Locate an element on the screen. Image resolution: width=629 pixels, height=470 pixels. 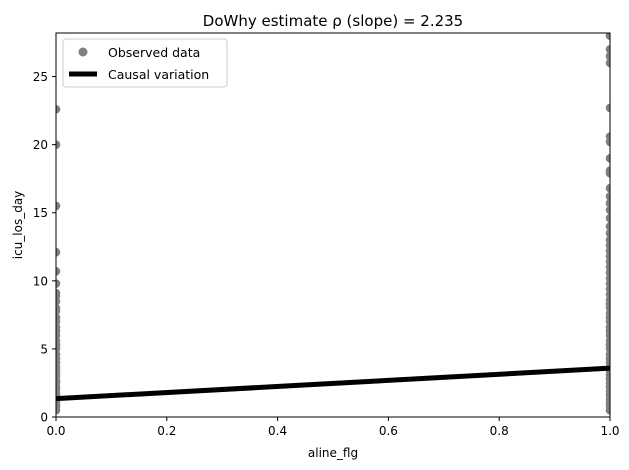
y-tick-label: 20 is located at coordinates (40, 145).